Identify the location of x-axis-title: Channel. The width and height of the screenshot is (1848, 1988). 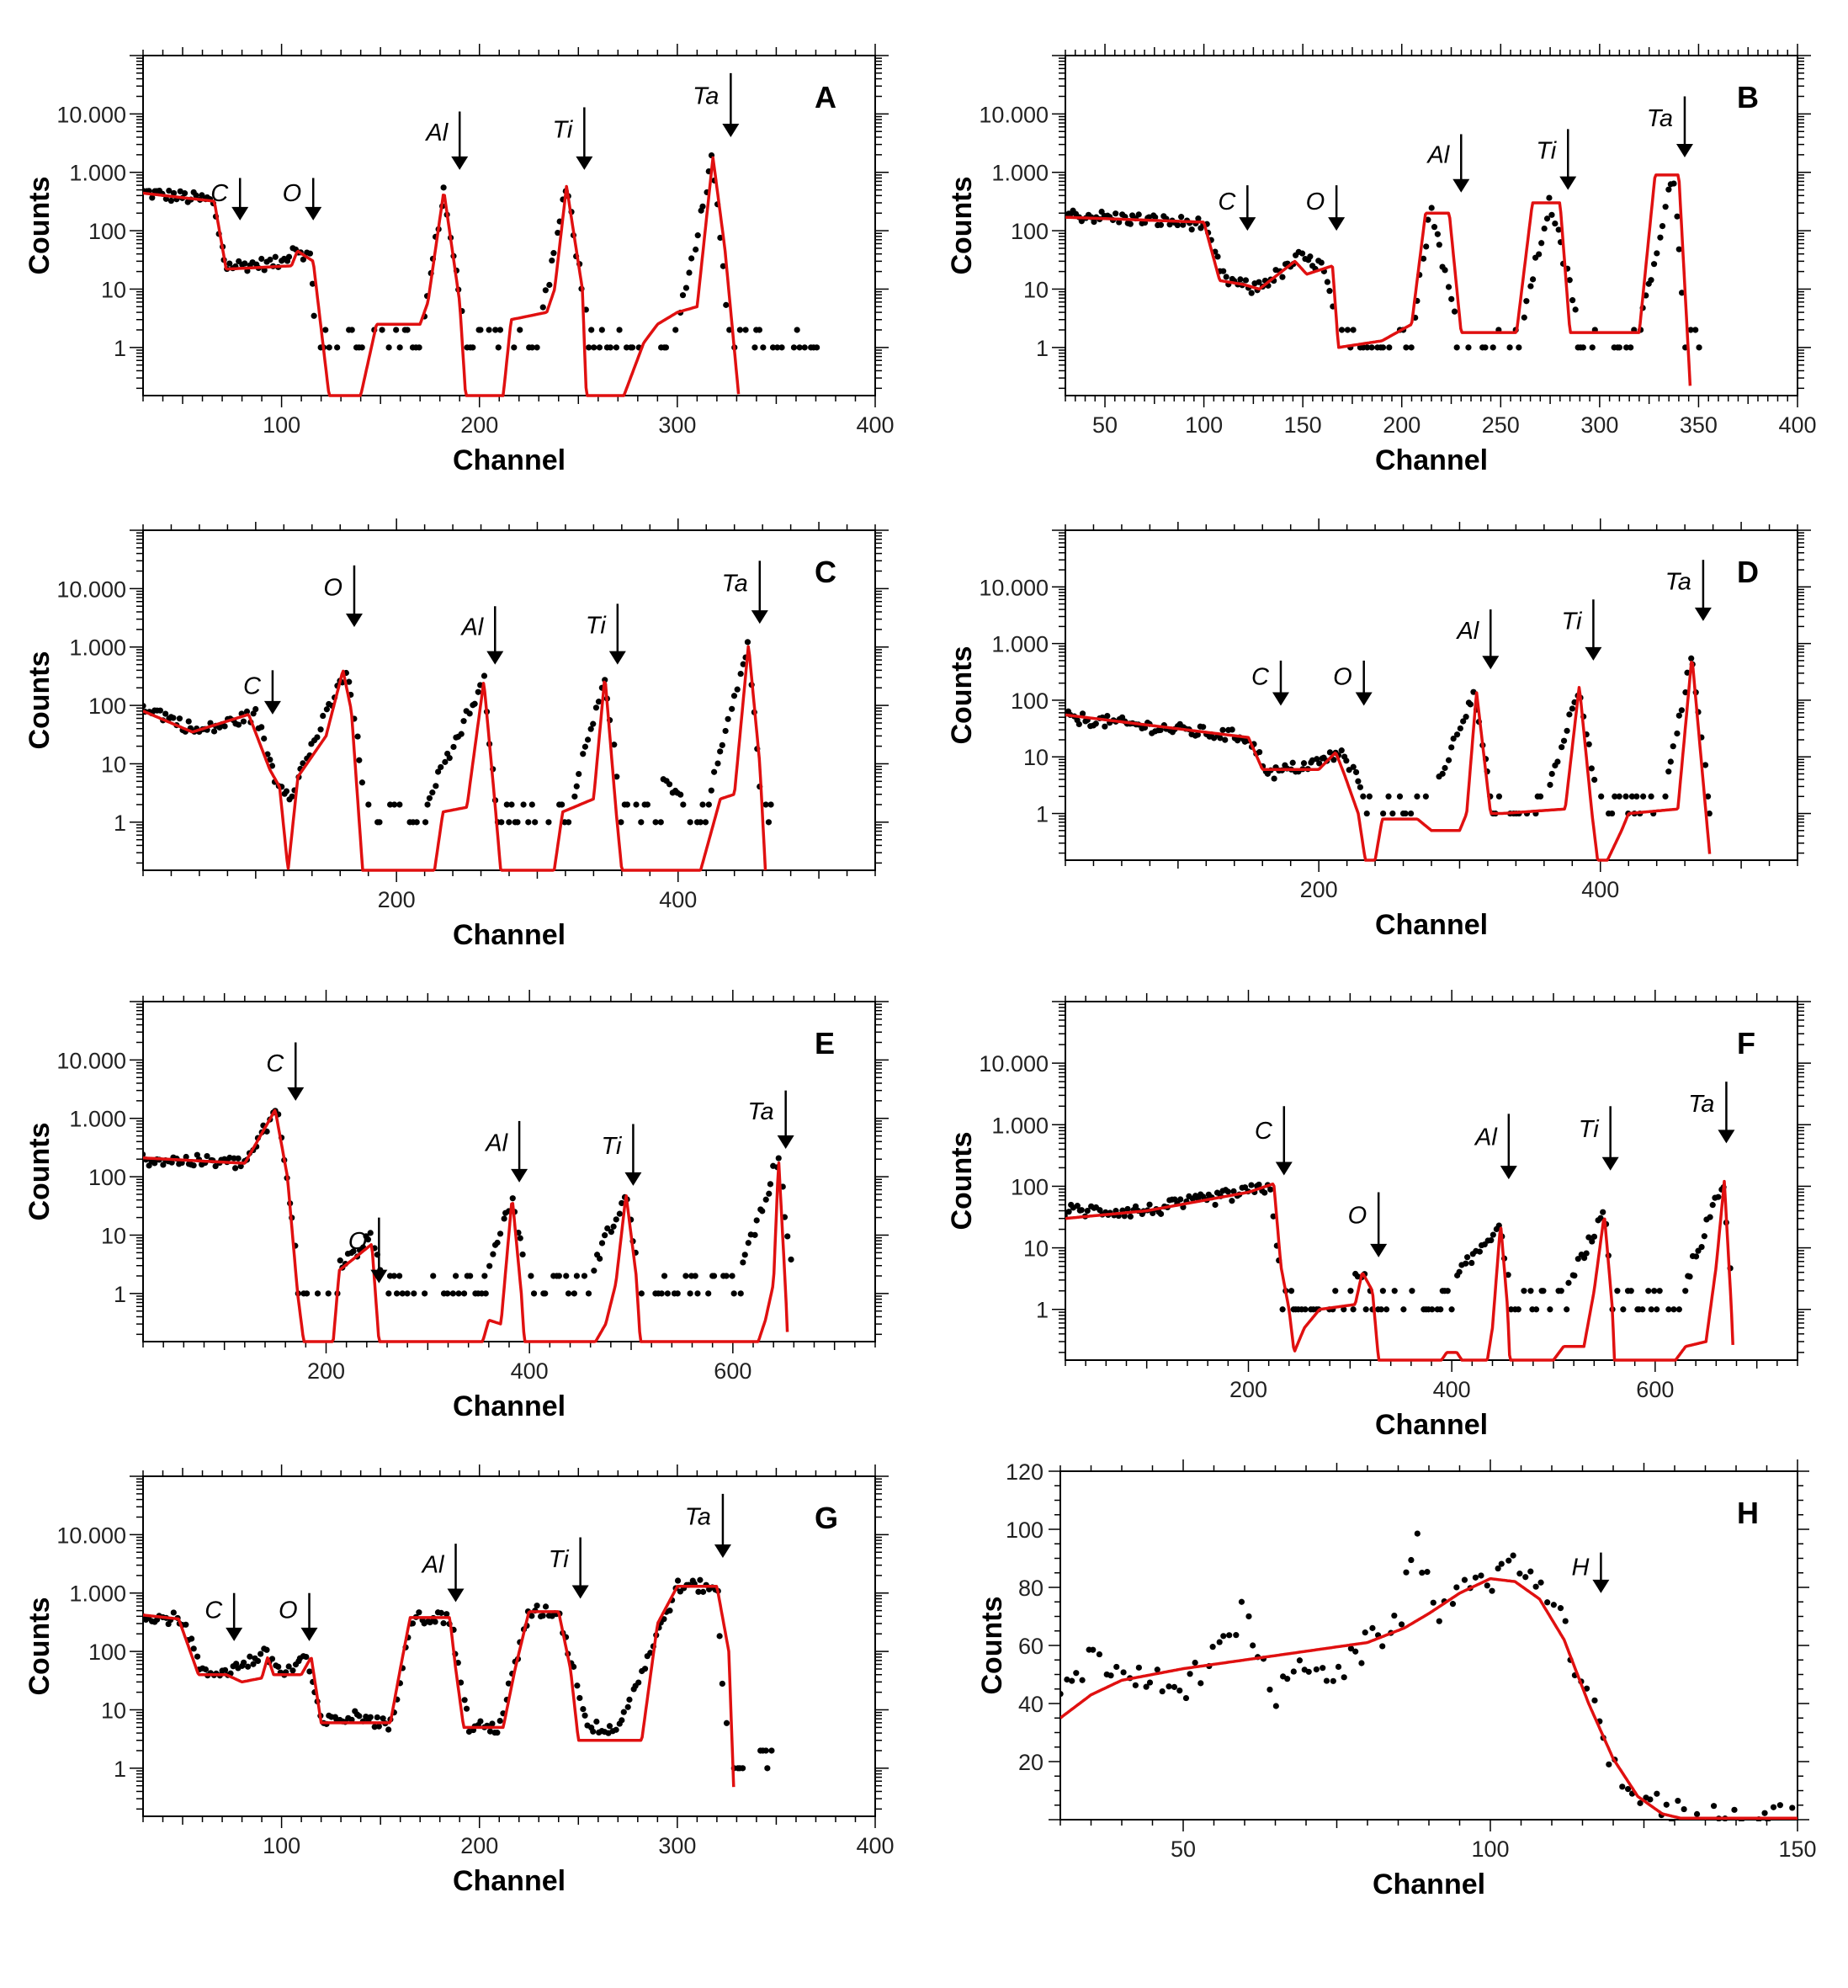
(1431, 1425).